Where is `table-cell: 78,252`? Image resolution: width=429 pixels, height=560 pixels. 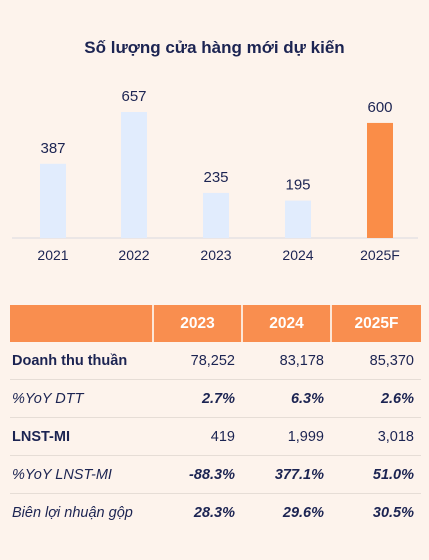
table-cell: 78,252 is located at coordinates (212, 360).